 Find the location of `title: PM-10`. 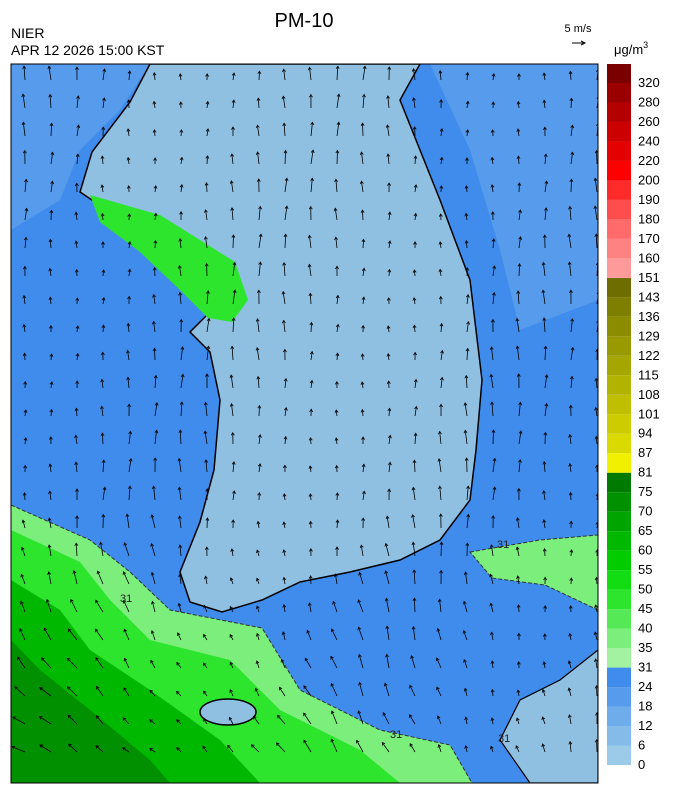

title: PM-10 is located at coordinates (304, 21).